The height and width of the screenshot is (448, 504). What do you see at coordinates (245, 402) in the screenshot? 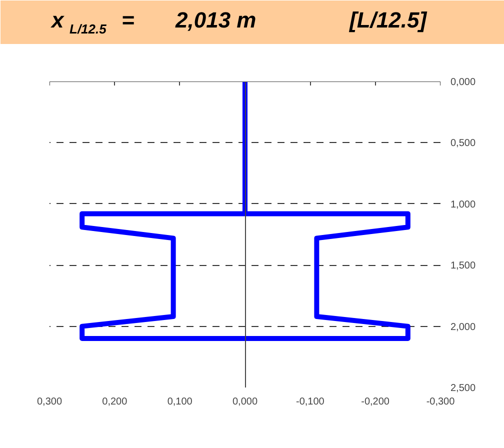
I see `x-tick-label: 0,000` at bounding box center [245, 402].